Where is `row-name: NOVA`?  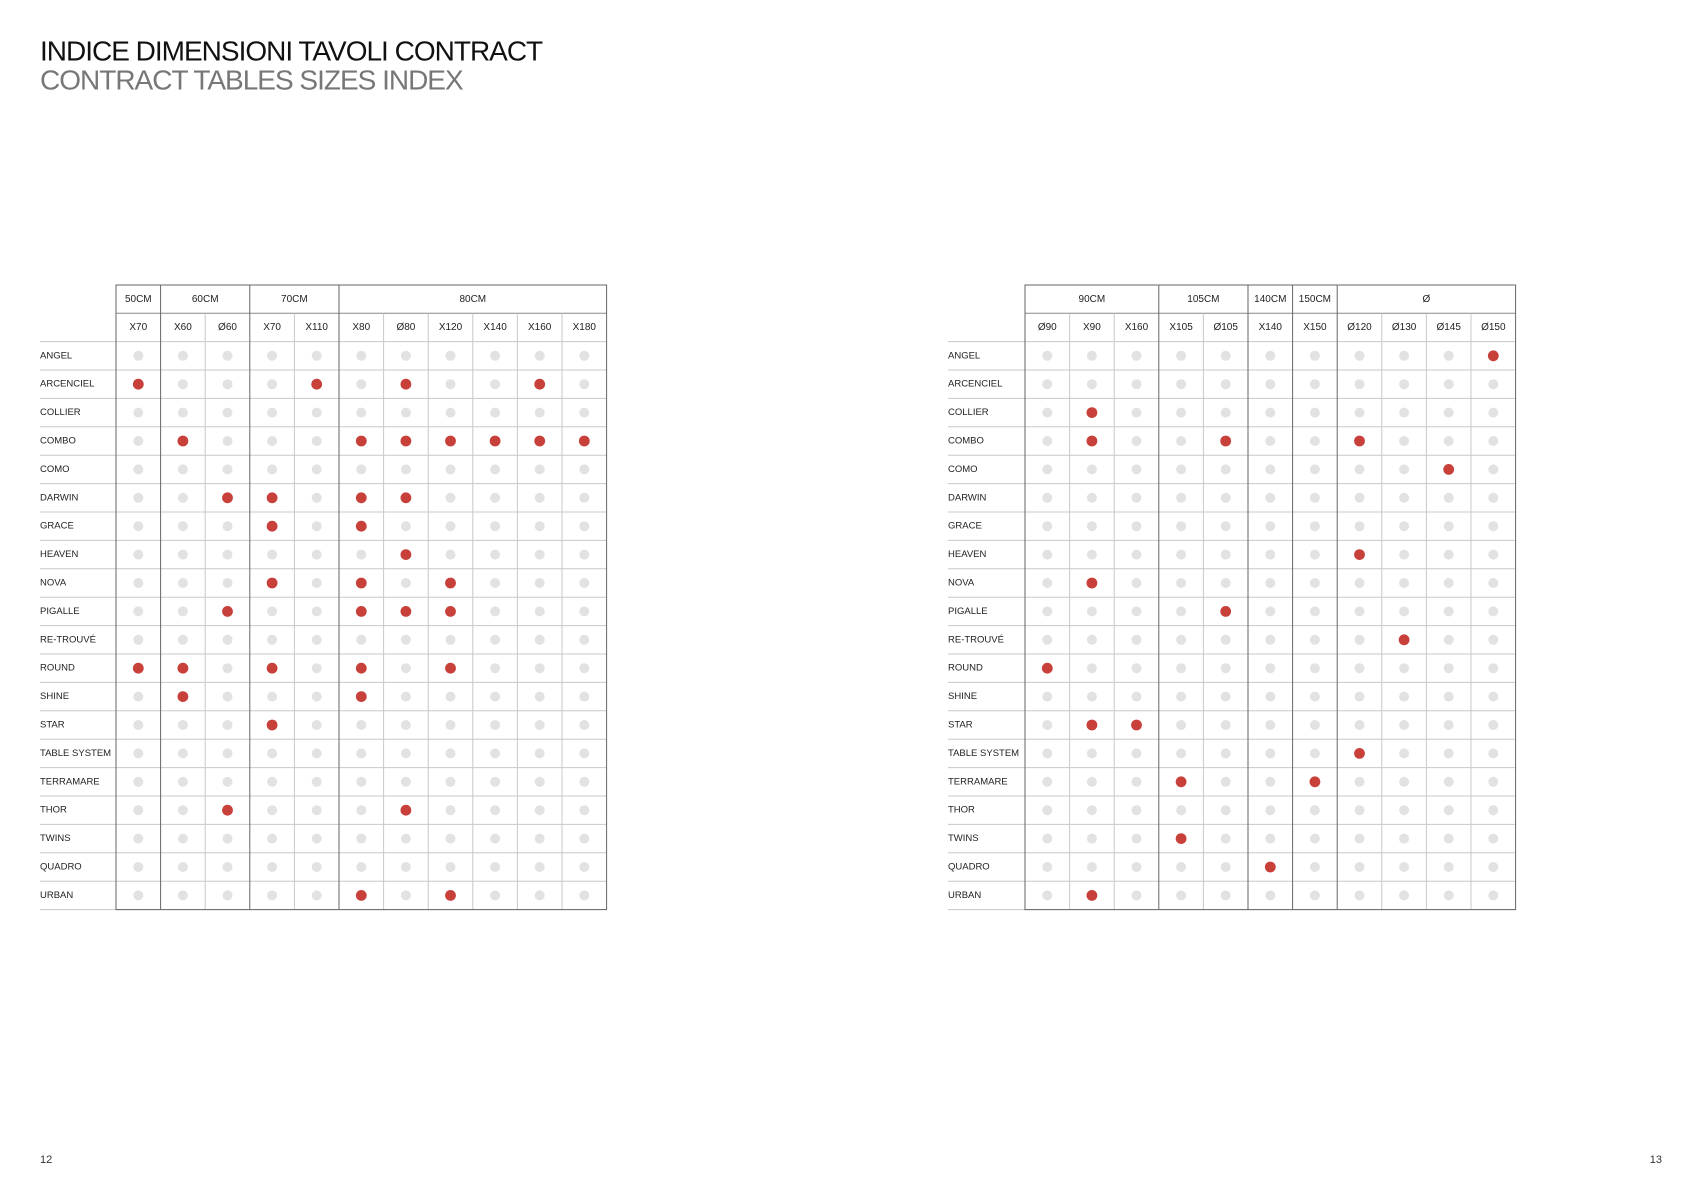 row-name: NOVA is located at coordinates (53, 583).